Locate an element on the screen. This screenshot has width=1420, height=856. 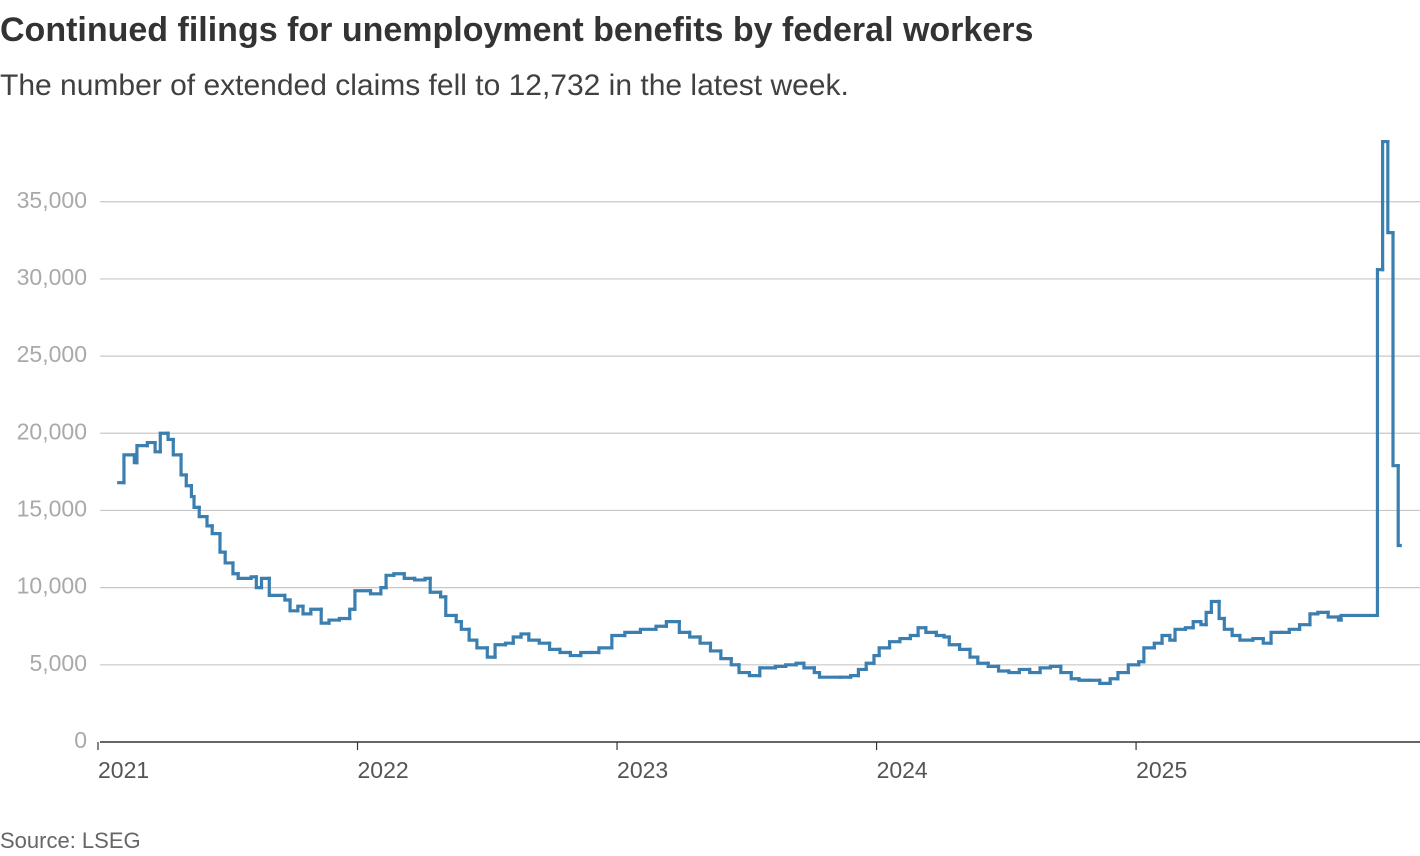
x-tick-label: 2023 is located at coordinates (642, 770).